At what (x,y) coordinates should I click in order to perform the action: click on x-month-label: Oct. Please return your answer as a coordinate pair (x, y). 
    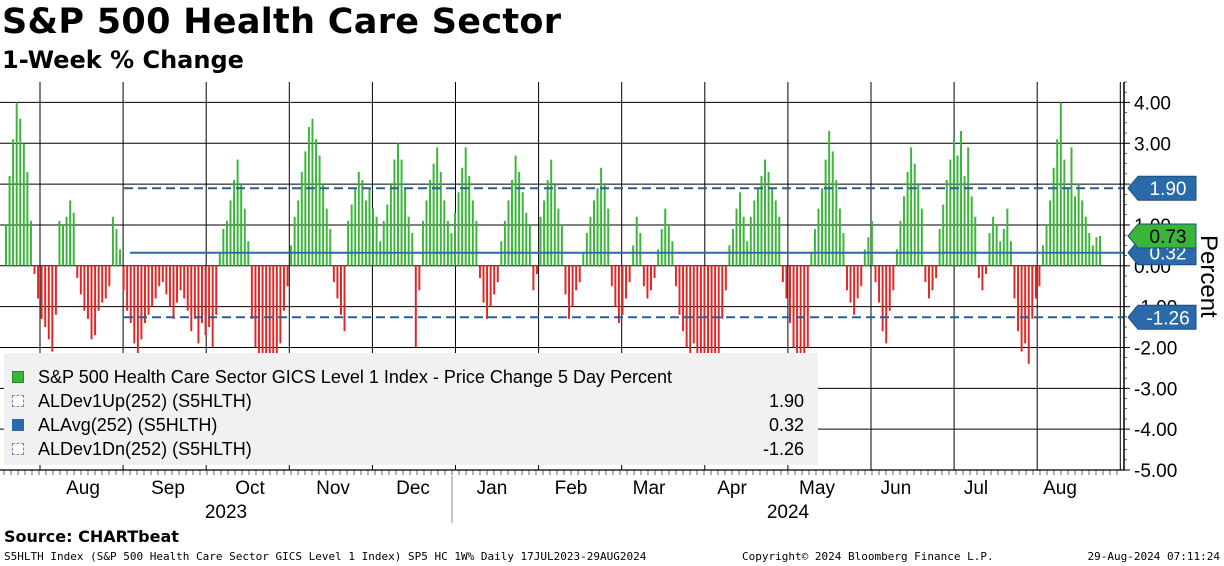
    Looking at the image, I should click on (250, 488).